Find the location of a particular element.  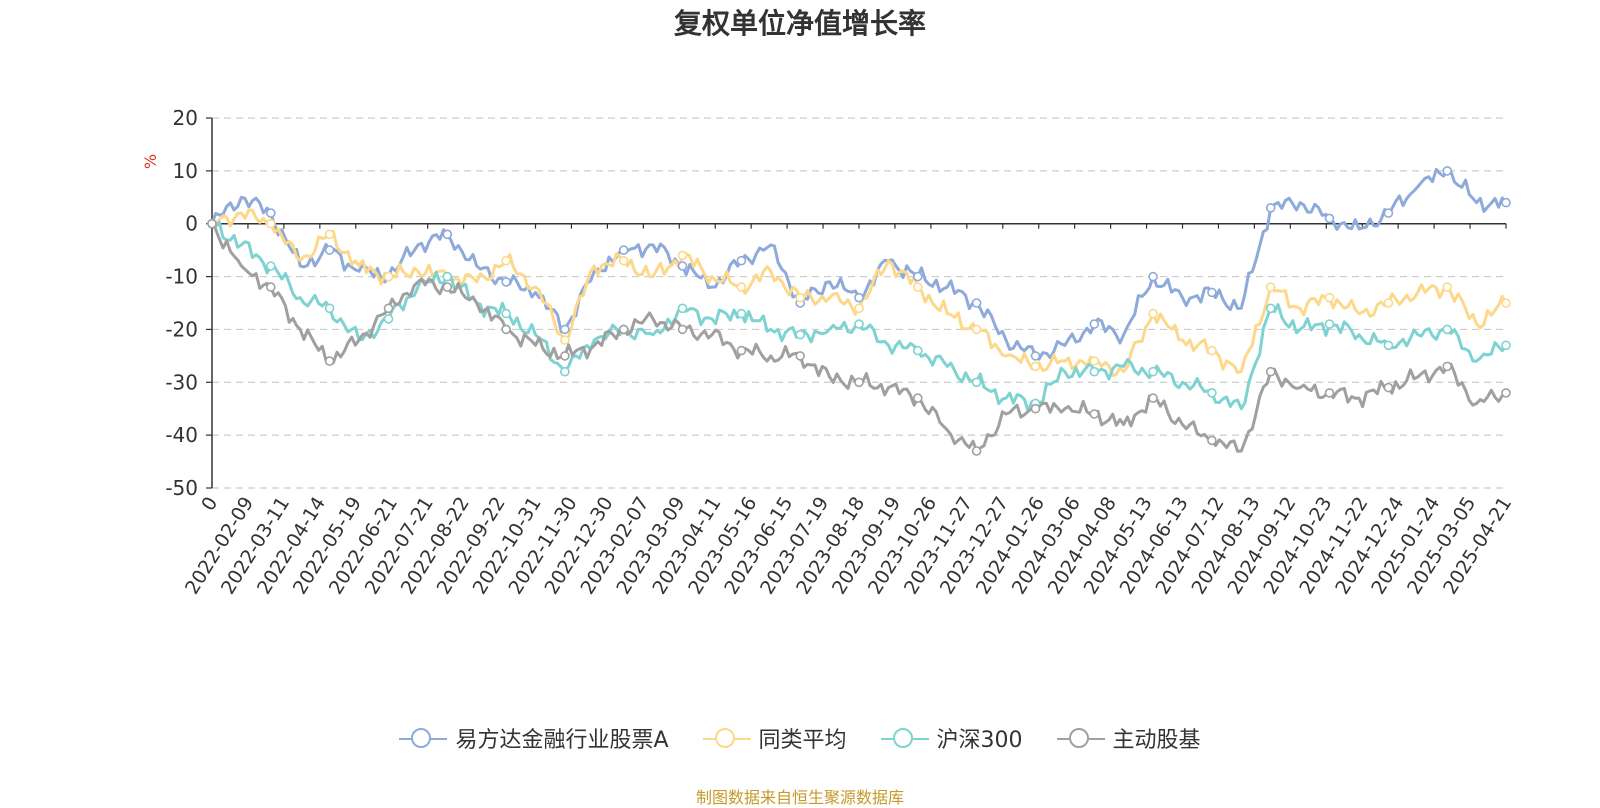

legend-item-peer-average: 同类平均 is located at coordinates (774, 738).